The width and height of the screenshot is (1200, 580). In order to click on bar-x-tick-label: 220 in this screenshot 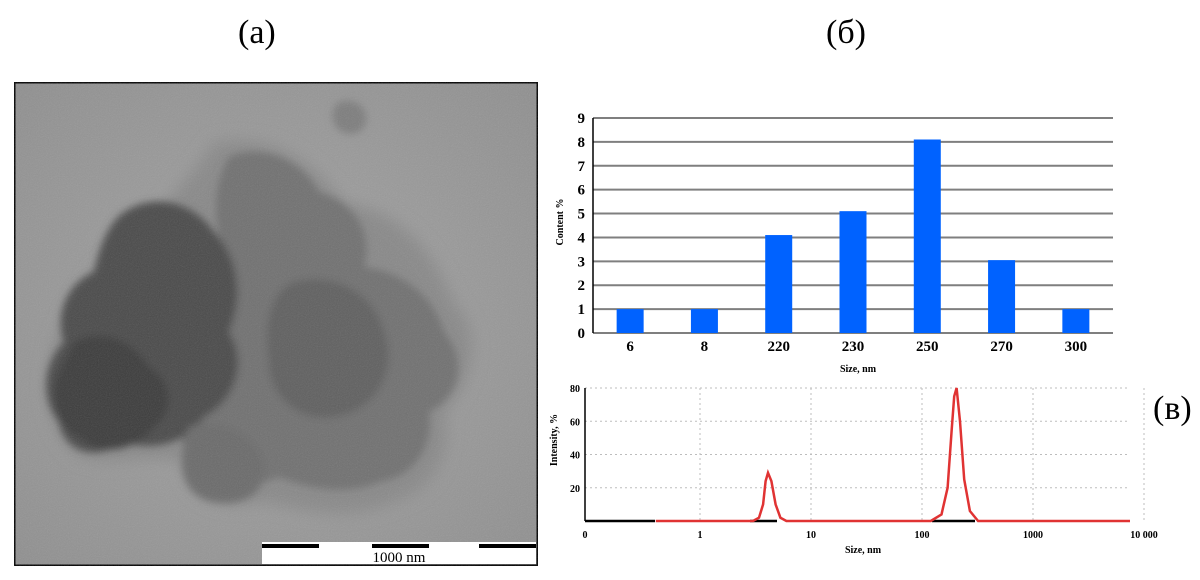, I will do `click(778, 347)`.